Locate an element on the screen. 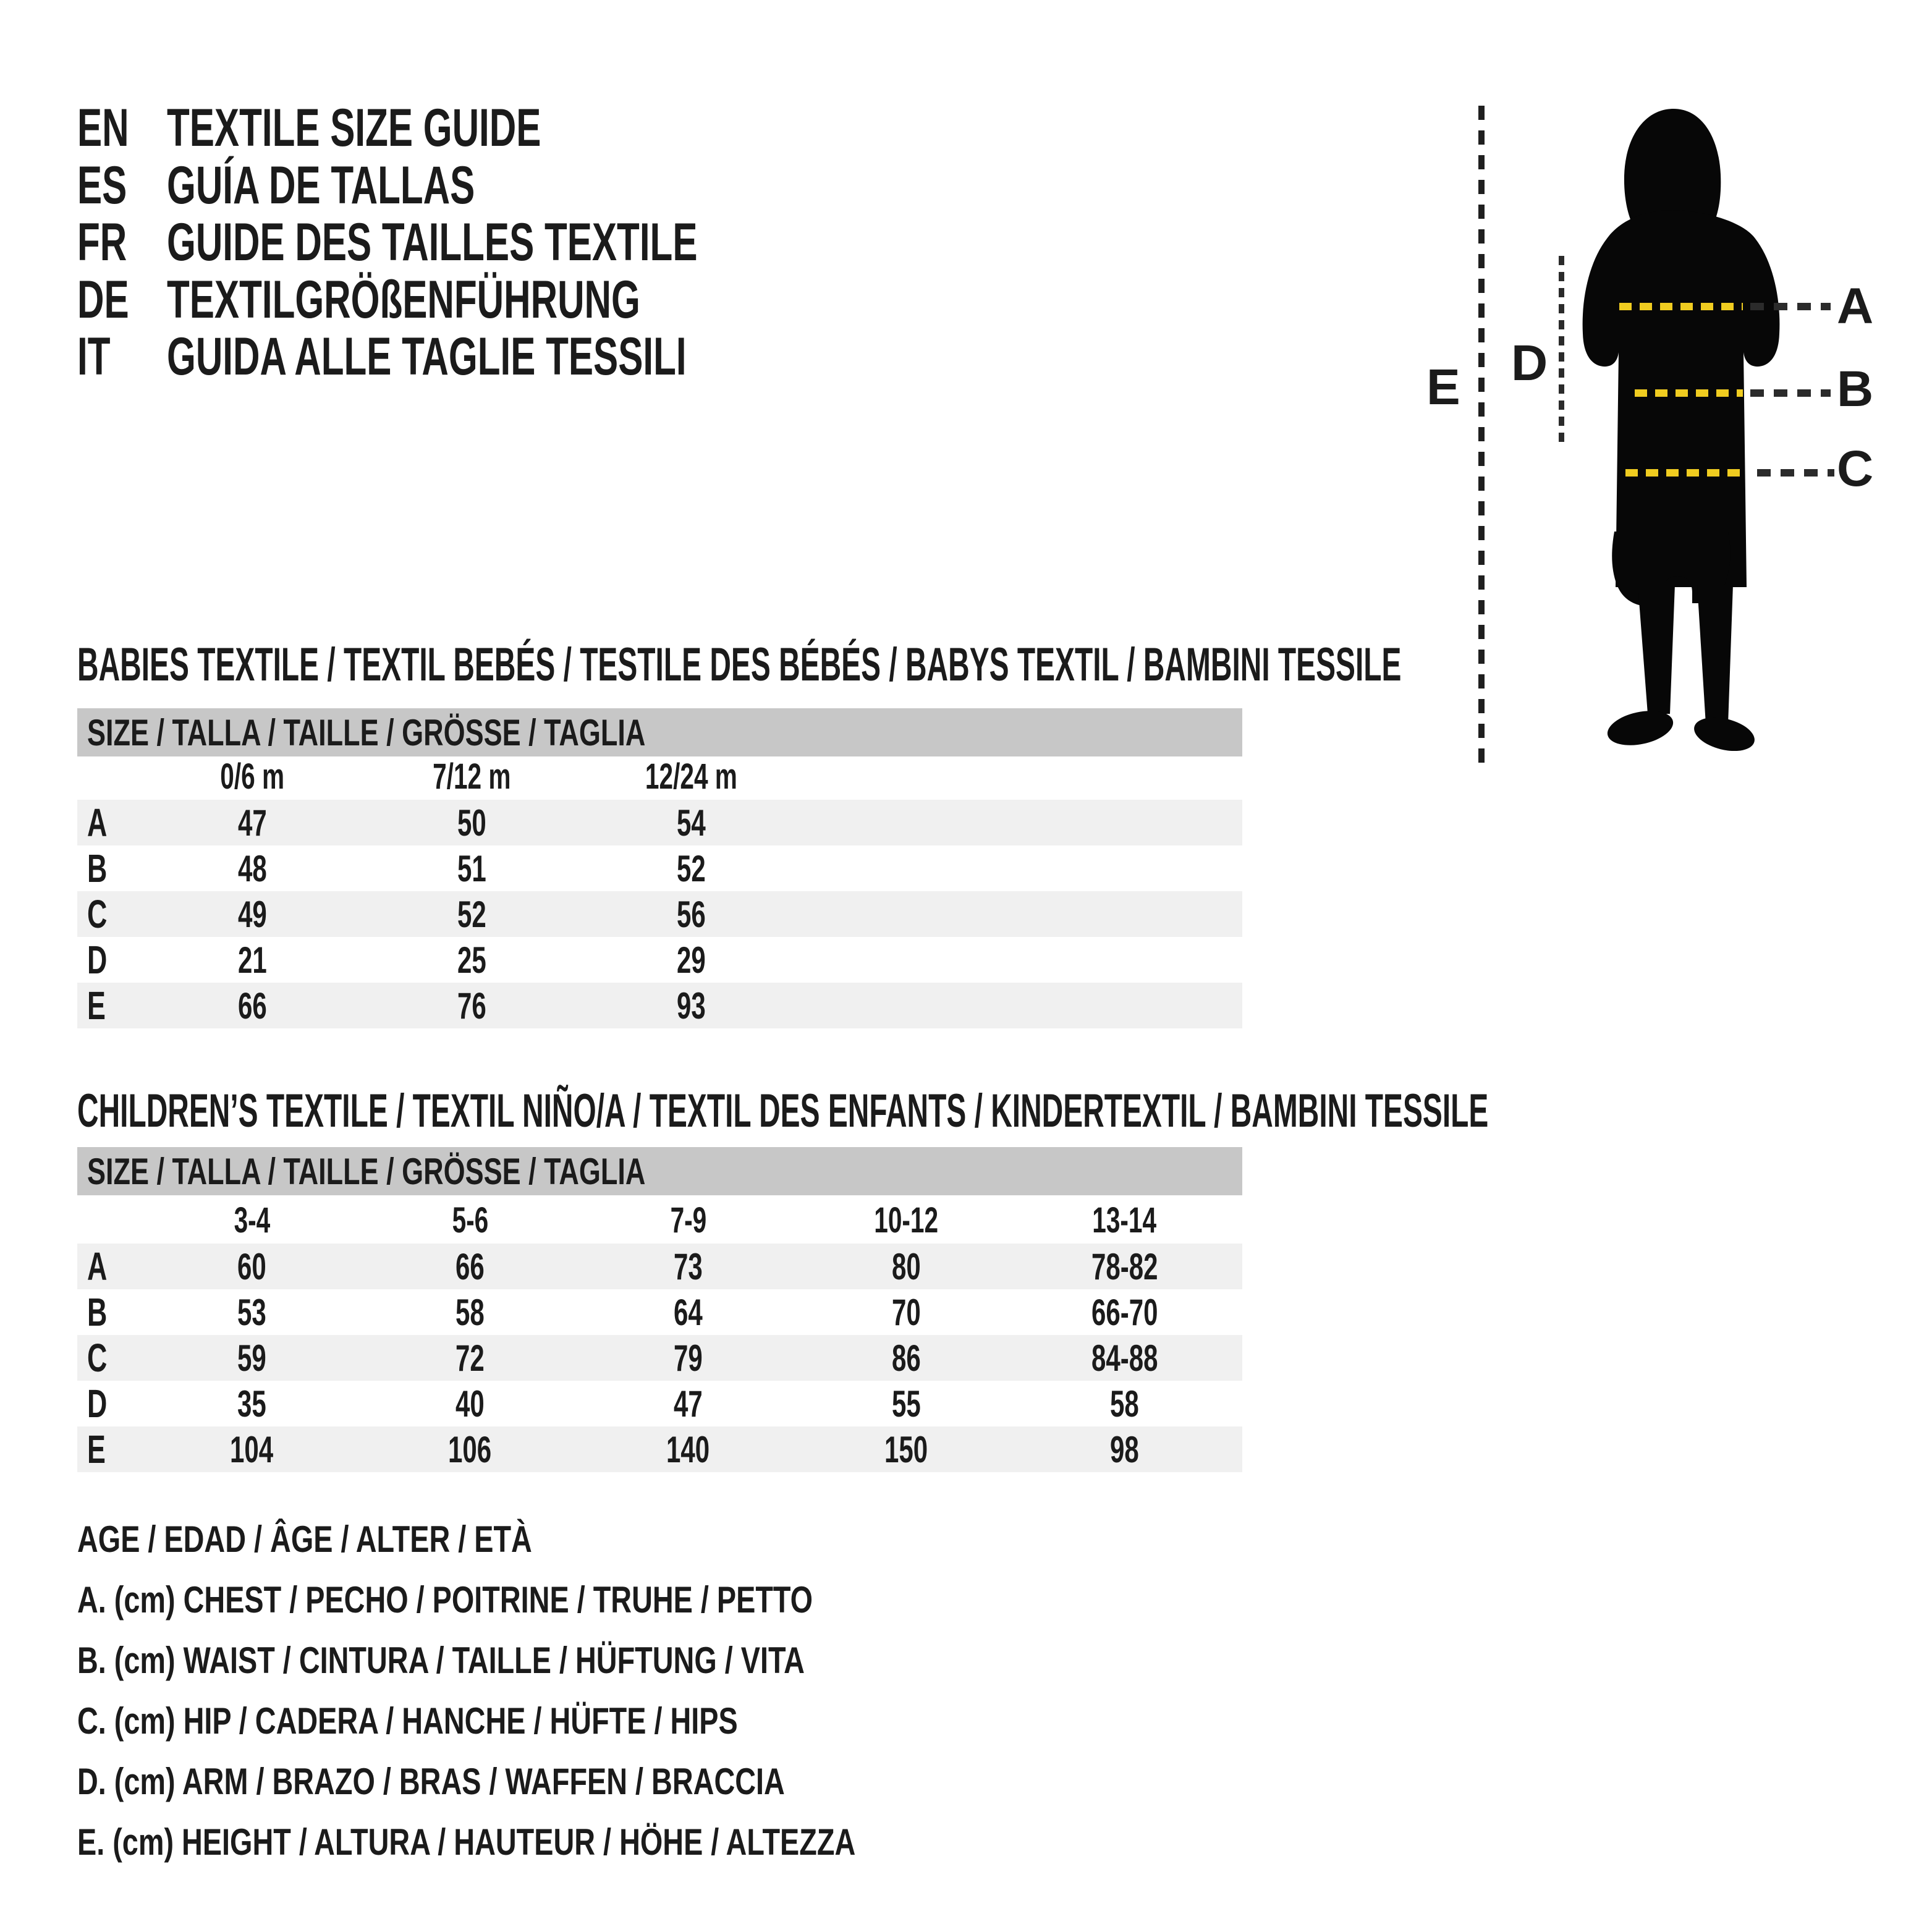 The width and height of the screenshot is (1932, 1932). legend-age-line: AGE / EDAD / ÂGE / ALTER / ETÀ is located at coordinates (304, 1539).